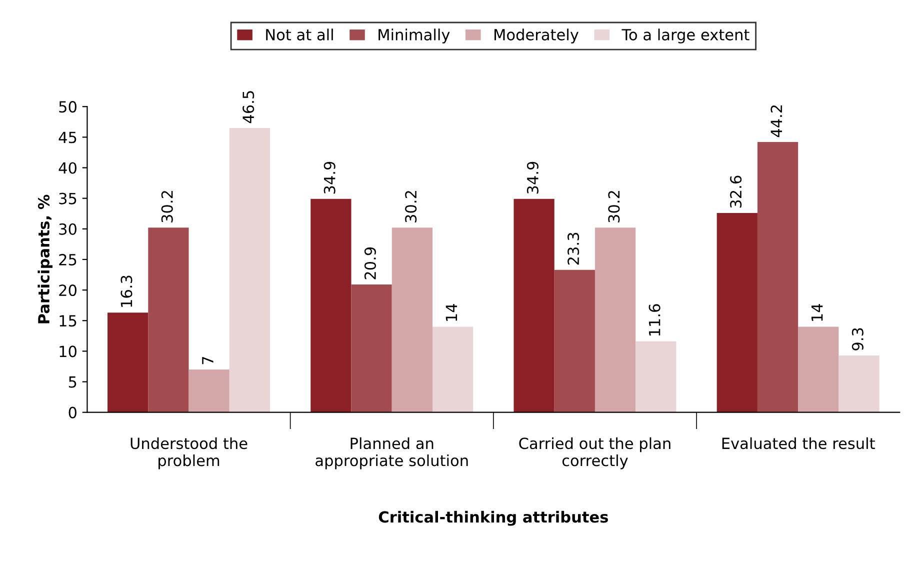  Describe the element at coordinates (858, 339) in the screenshot. I see `data-label: 9.3` at that location.